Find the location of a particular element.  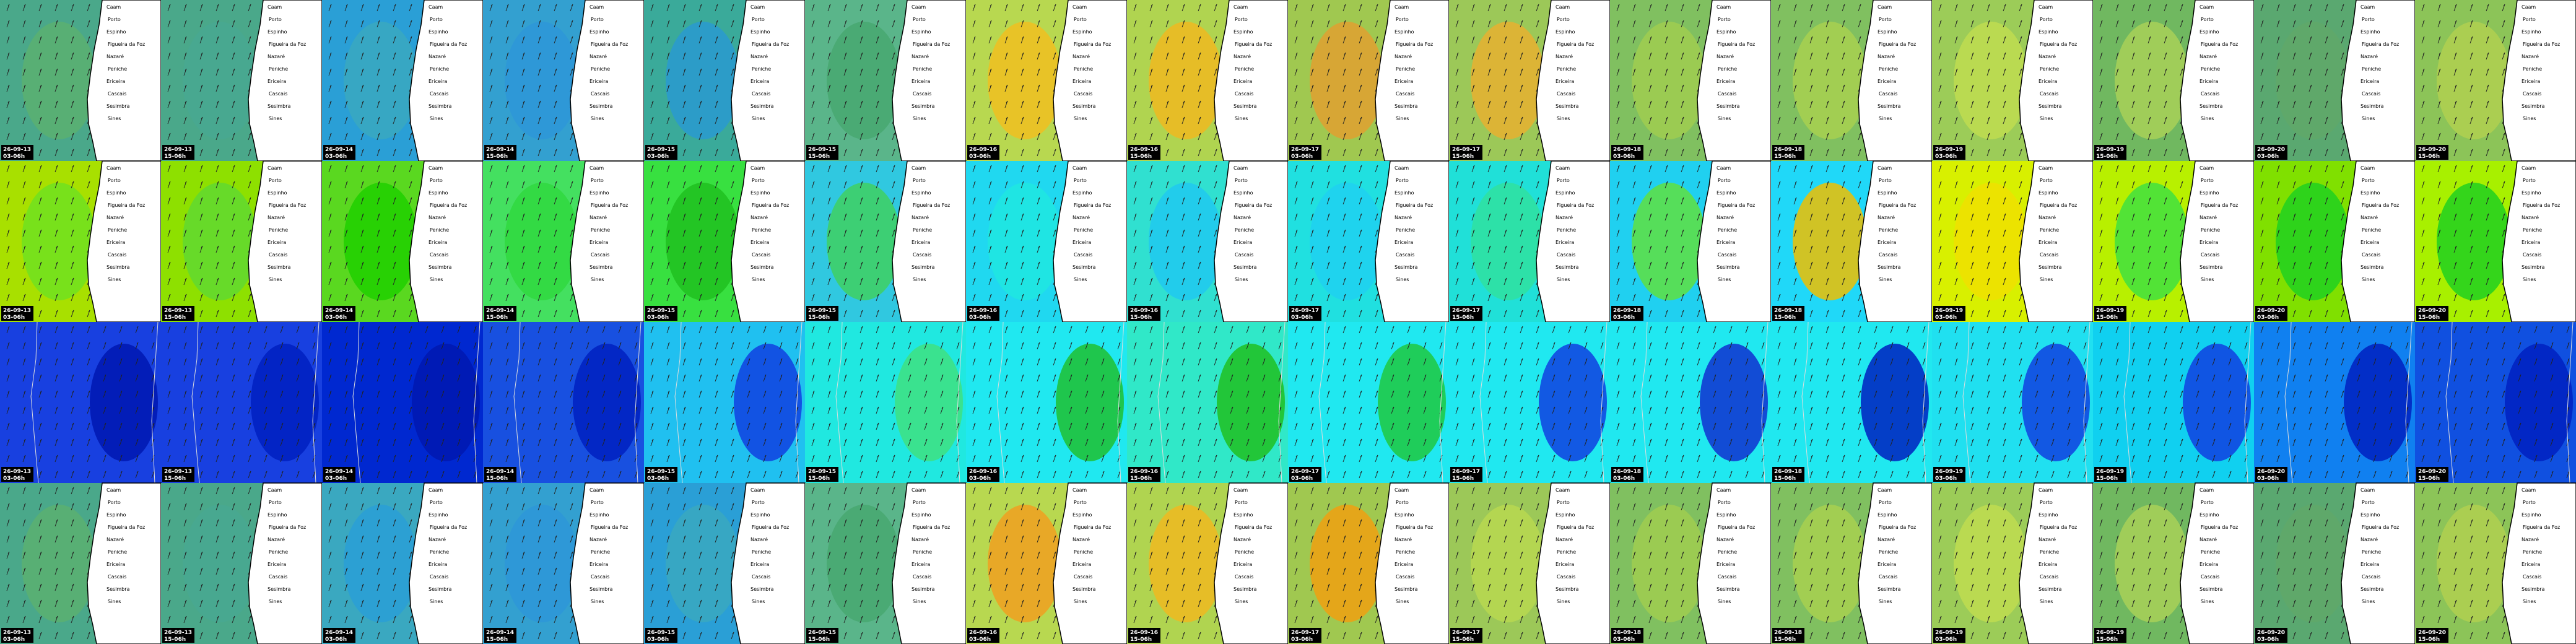

tile-date: 26-09-16 is located at coordinates (1144, 150).